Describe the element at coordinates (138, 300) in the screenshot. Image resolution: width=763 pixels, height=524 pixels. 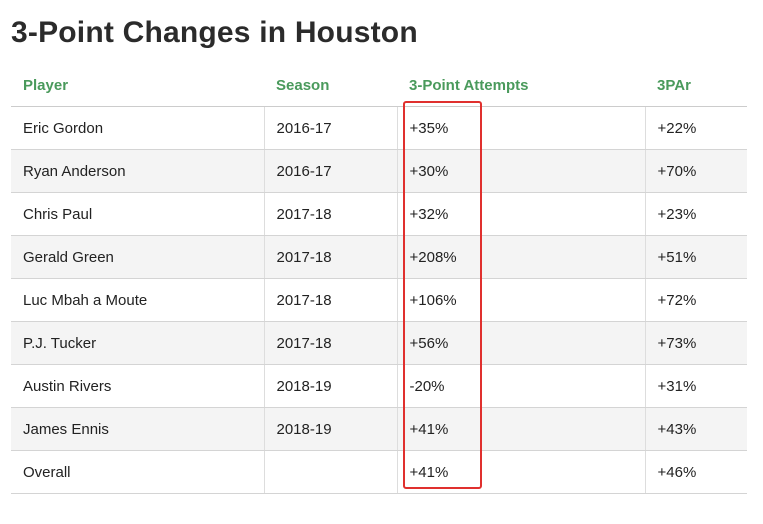
I see `player-cell: Luc Mbah a Moute` at that location.